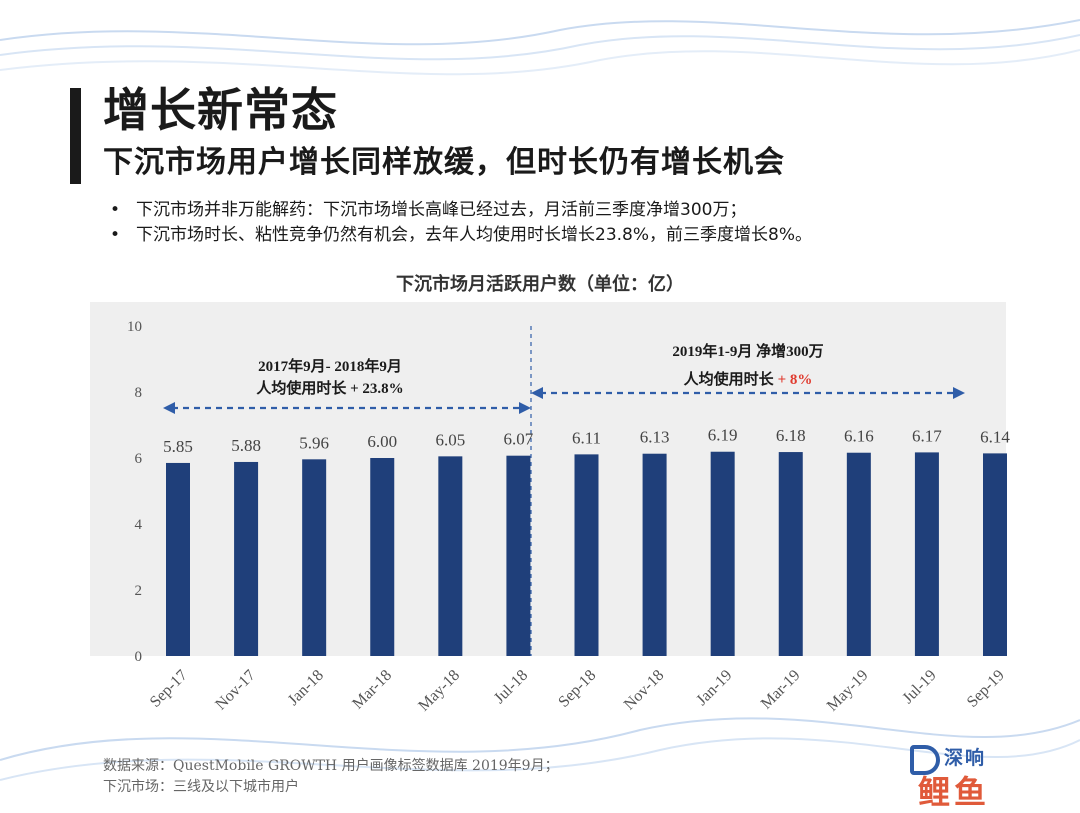 This screenshot has height=813, width=1080. What do you see at coordinates (965, 758) in the screenshot?
I see `logo-top-text: 深响` at bounding box center [965, 758].